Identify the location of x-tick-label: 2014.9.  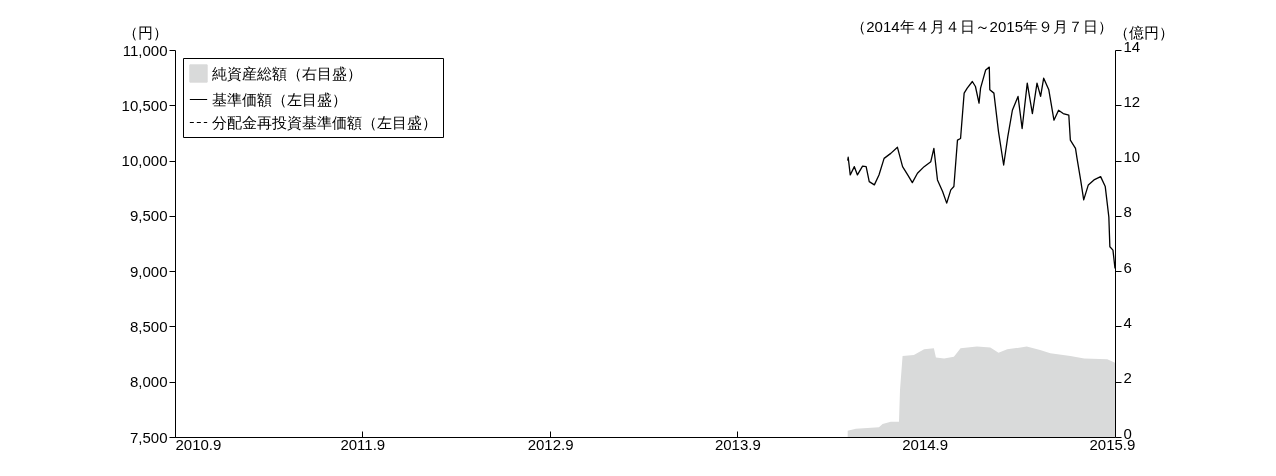
(925, 444).